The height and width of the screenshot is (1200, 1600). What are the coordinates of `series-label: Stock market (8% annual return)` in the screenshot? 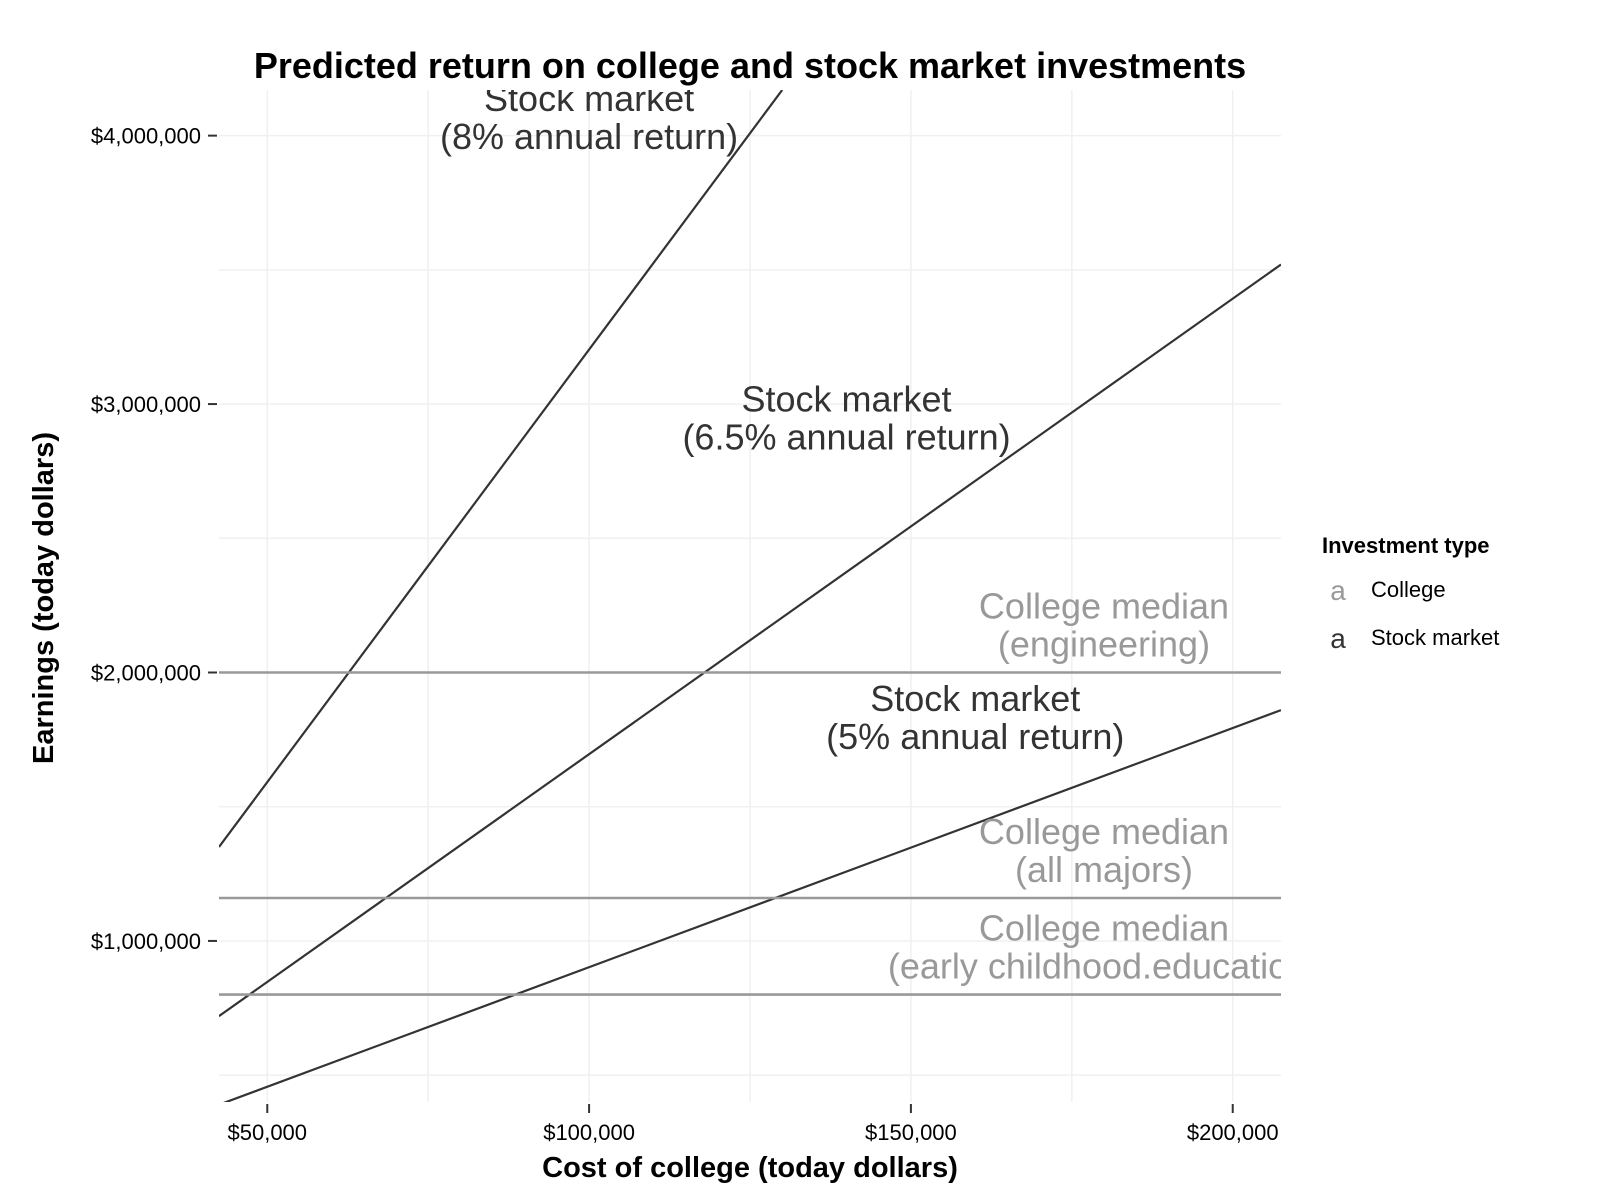 It's located at (589, 117).